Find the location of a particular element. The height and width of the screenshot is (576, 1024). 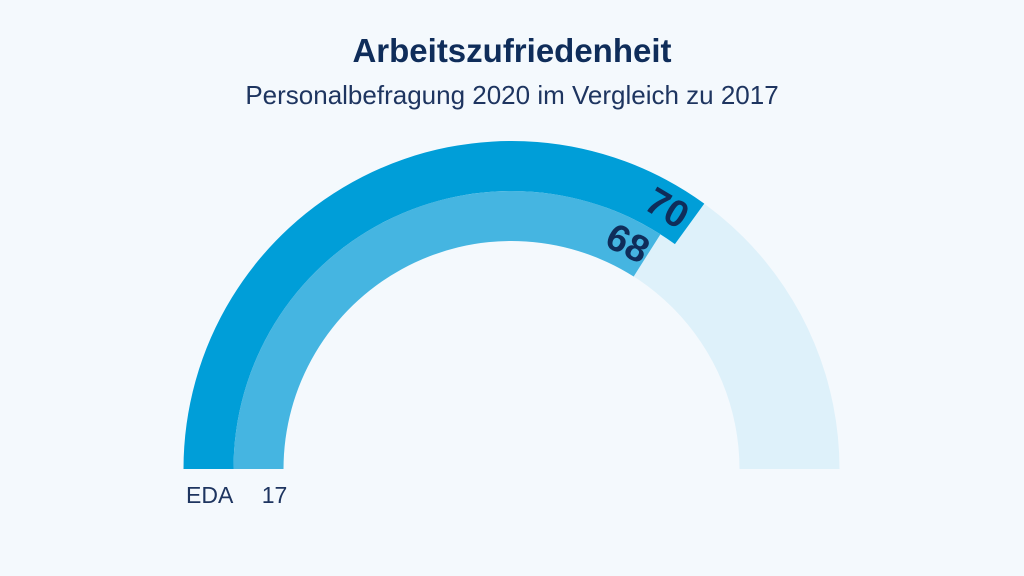

legend-org: EDA is located at coordinates (210, 495).